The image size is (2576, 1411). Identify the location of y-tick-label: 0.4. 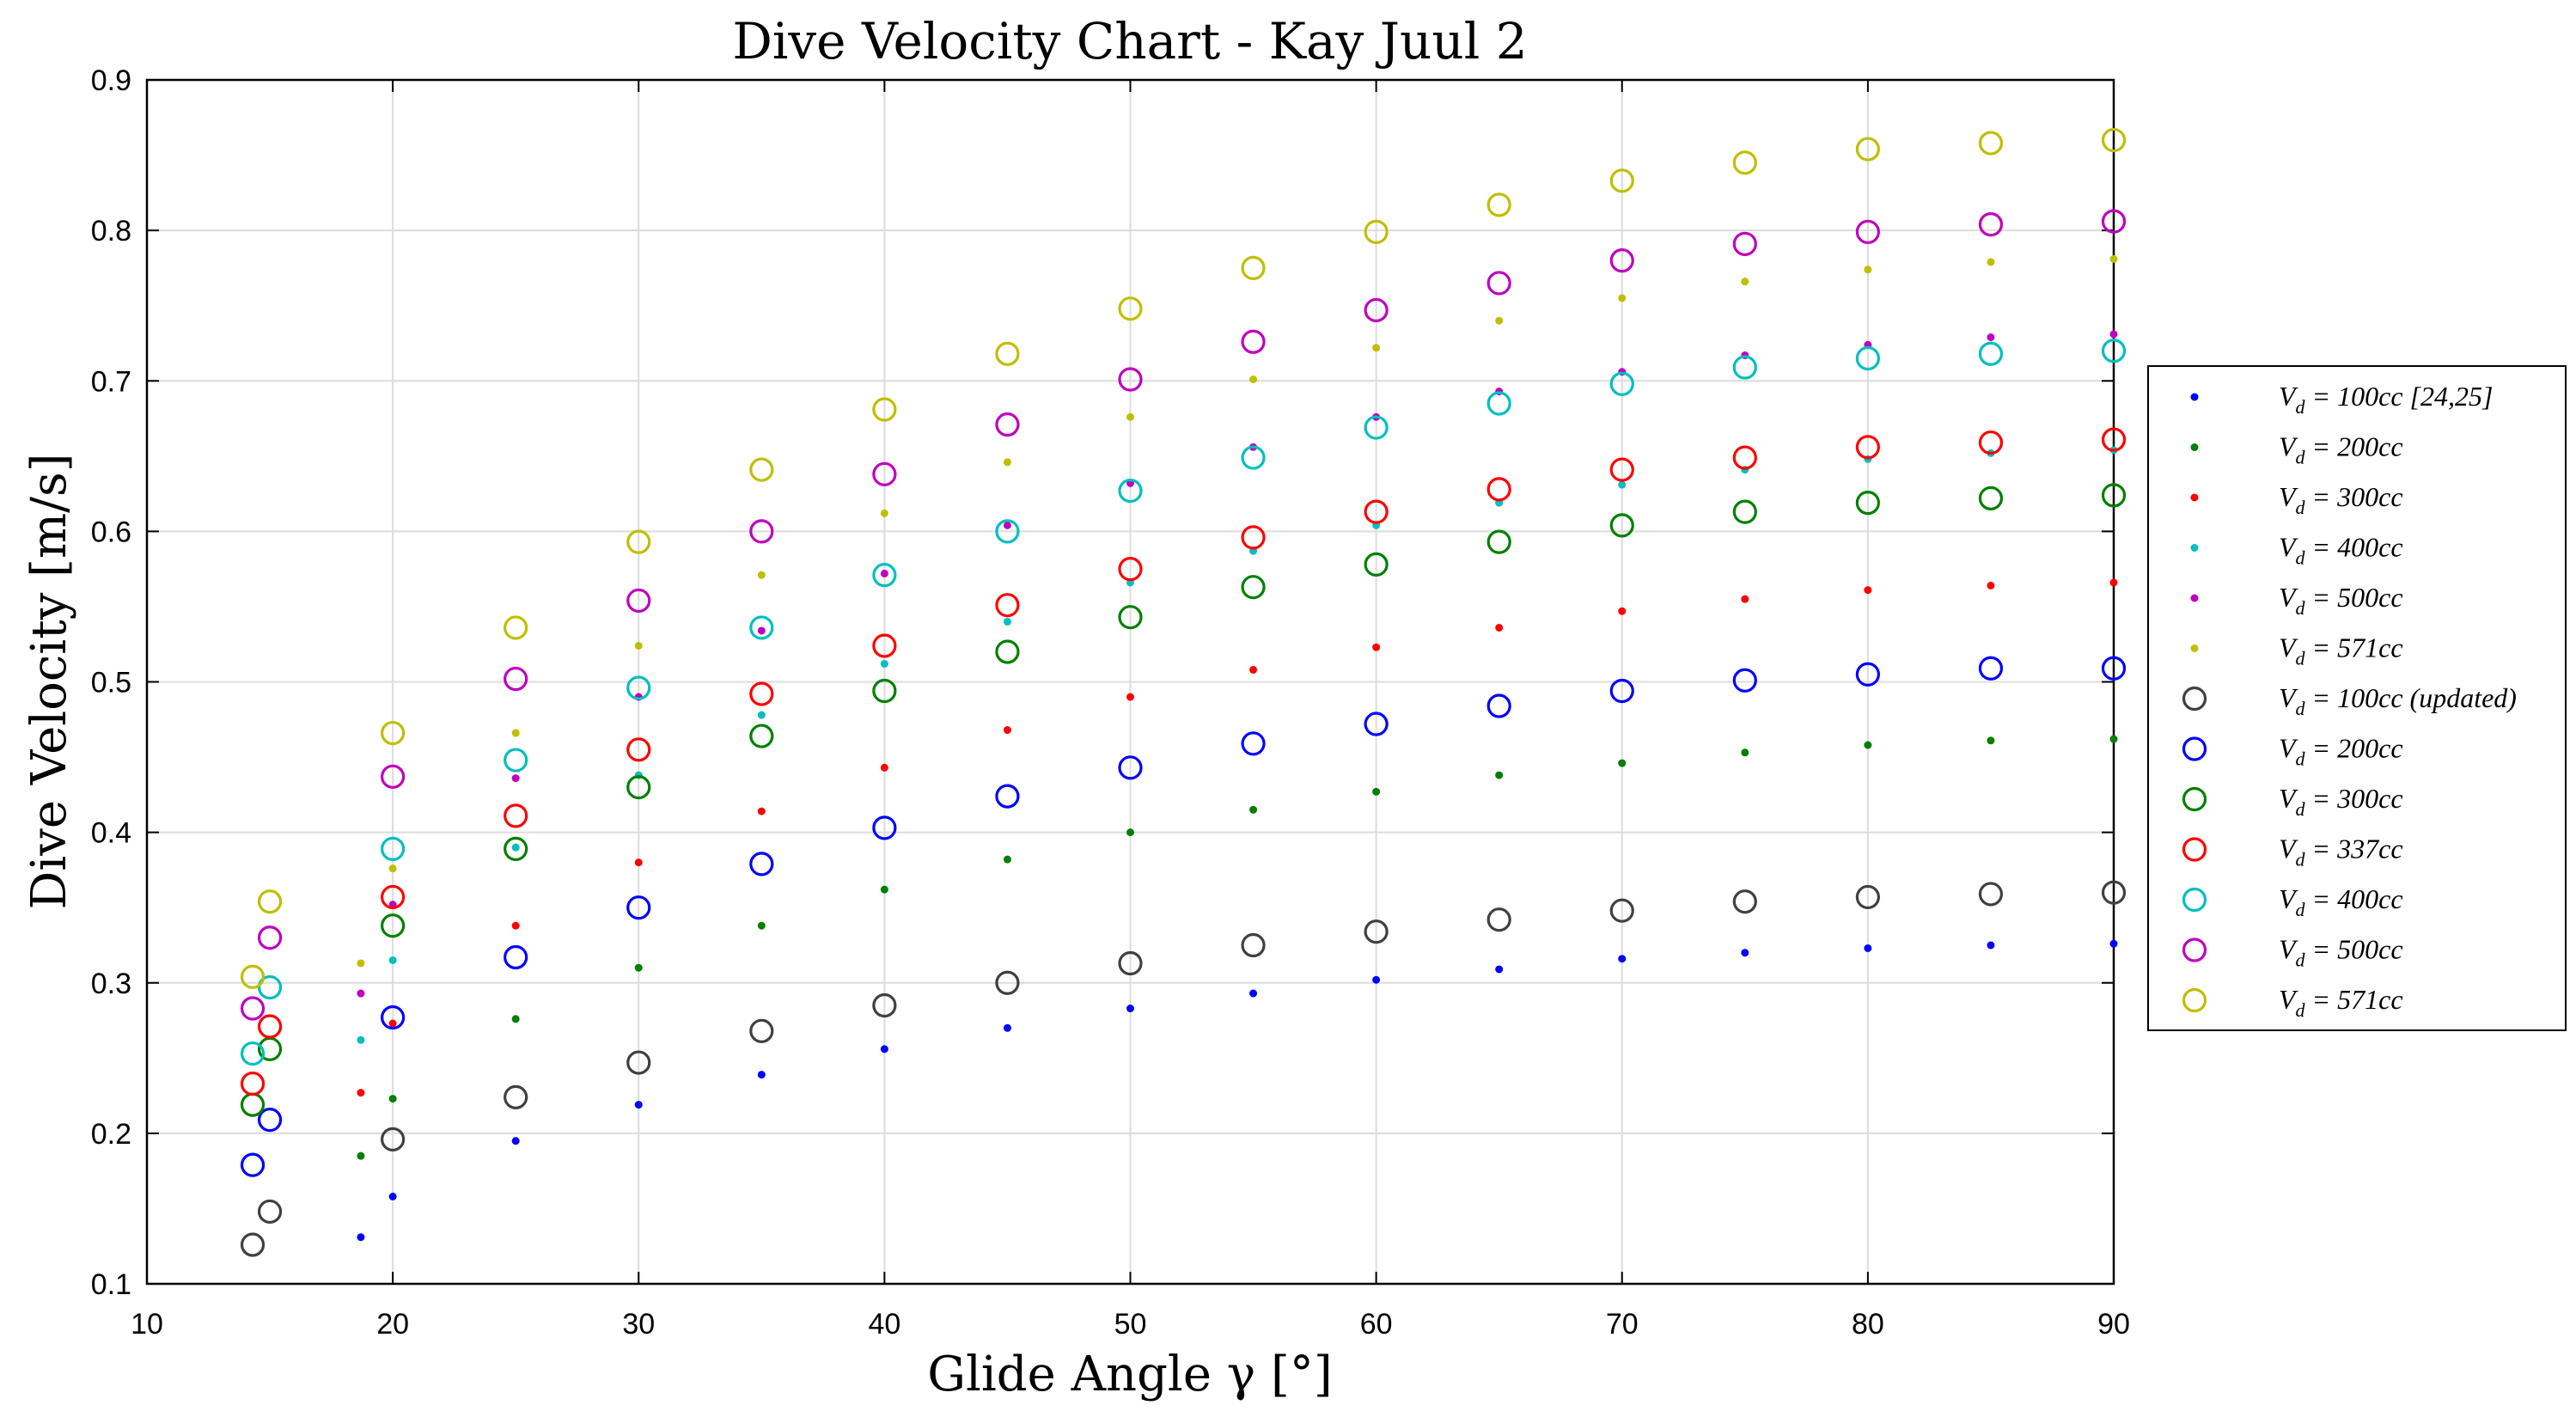
(111, 834).